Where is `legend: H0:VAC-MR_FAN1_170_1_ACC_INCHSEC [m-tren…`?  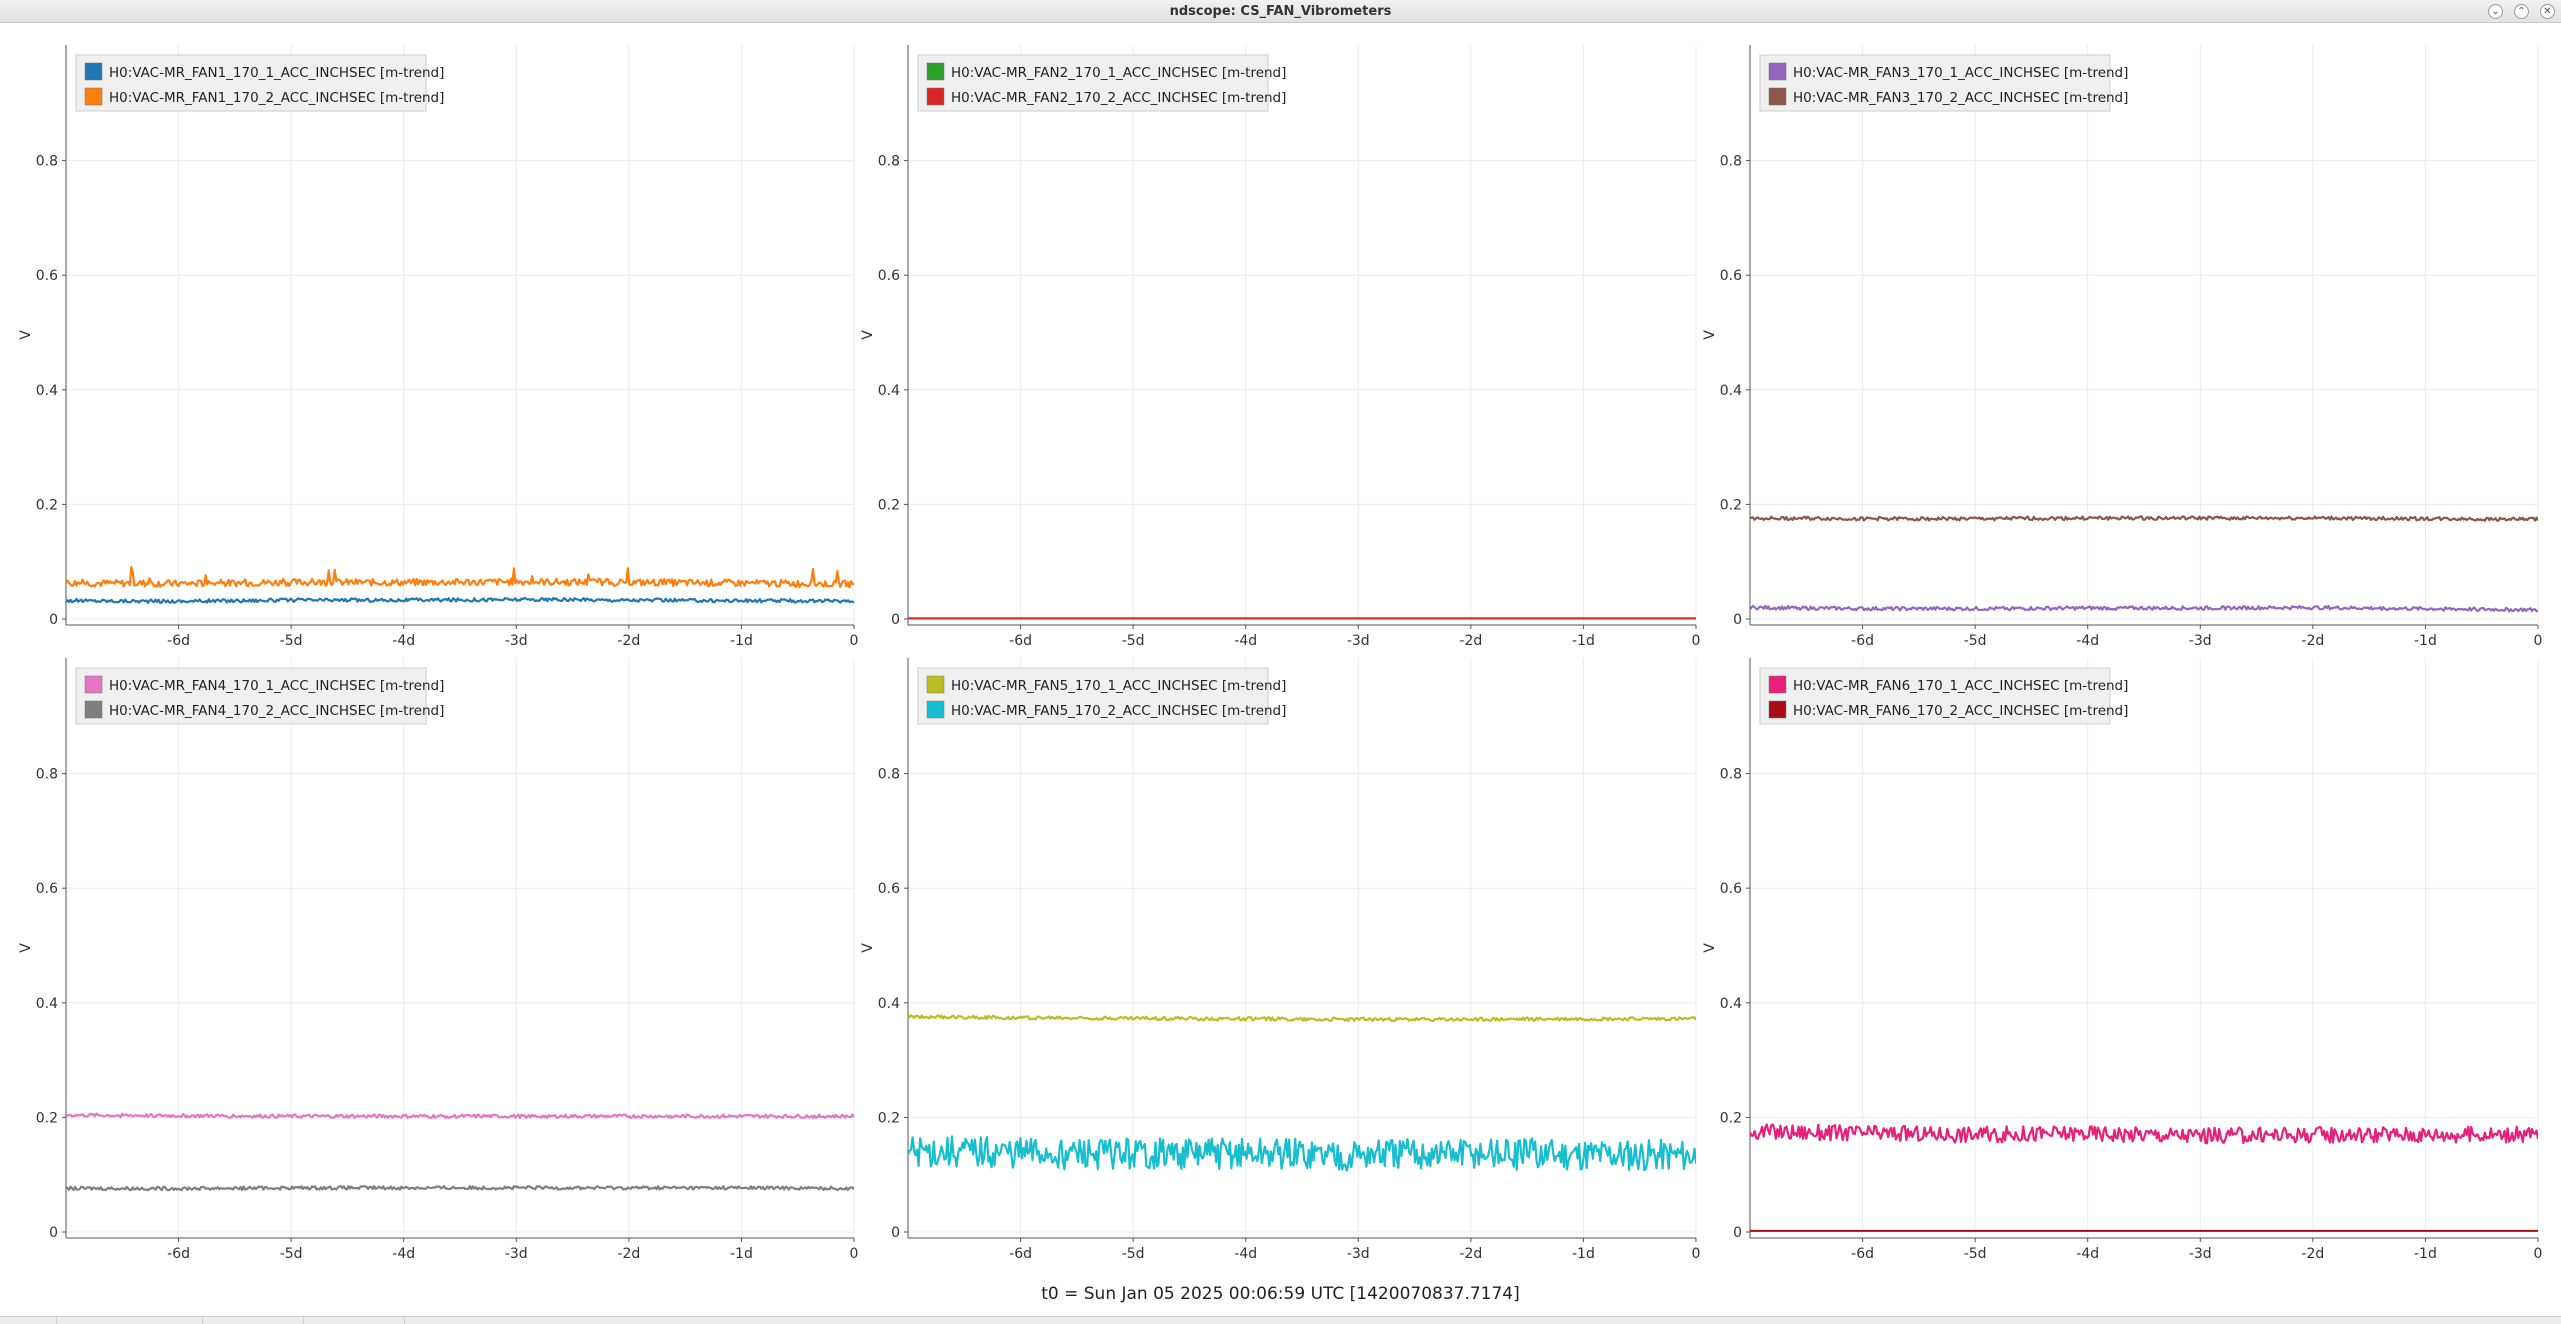
legend: H0:VAC-MR_FAN1_170_1_ACC_INCHSEC [m-tren… is located at coordinates (259, 83).